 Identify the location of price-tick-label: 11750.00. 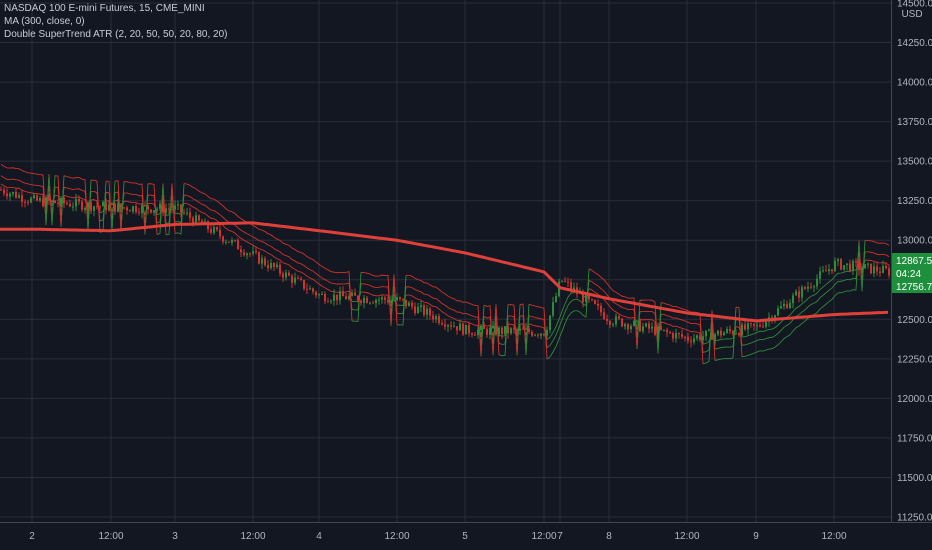
(914, 438).